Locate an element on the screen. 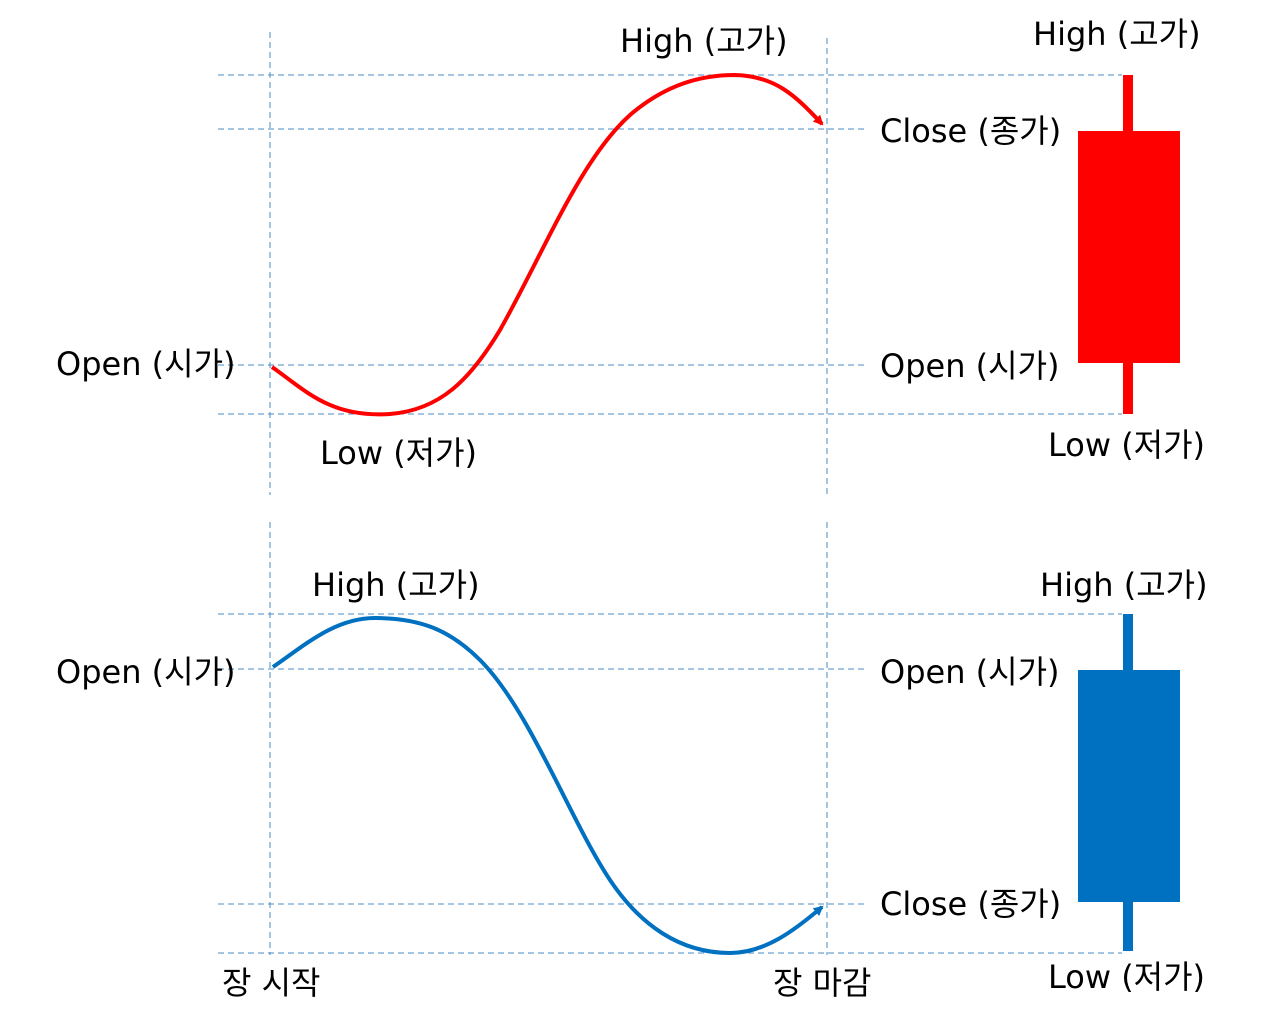 The width and height of the screenshot is (1262, 1014). bottom-candle-open-label: Open (시가) is located at coordinates (970, 672).